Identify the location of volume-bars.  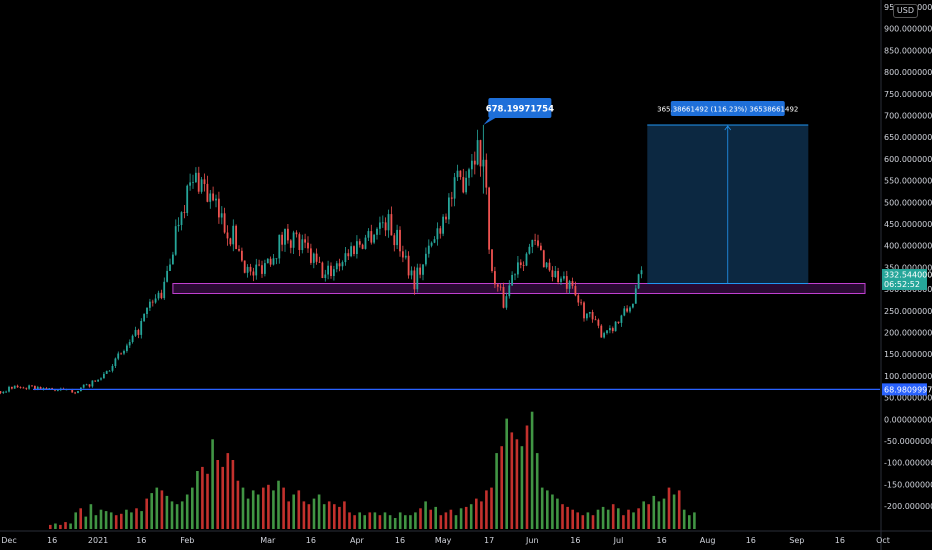
(372, 470).